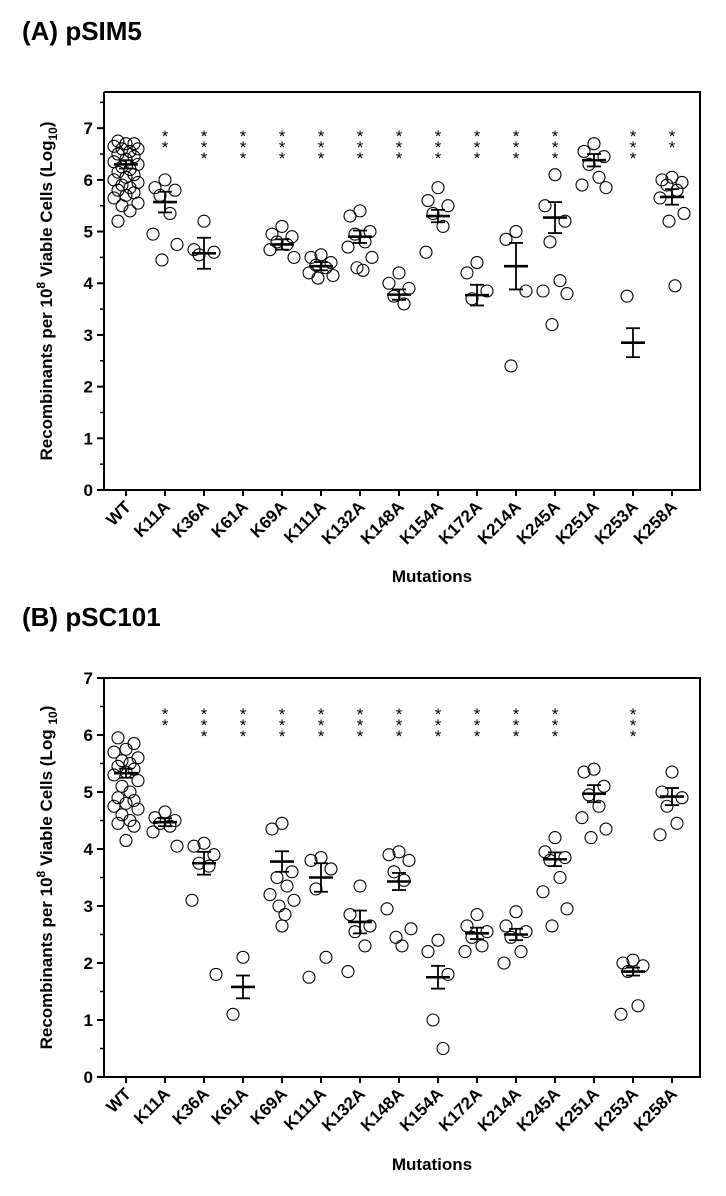  Describe the element at coordinates (82, 31) in the screenshot. I see `panel-title: (A) pSIM5` at that location.